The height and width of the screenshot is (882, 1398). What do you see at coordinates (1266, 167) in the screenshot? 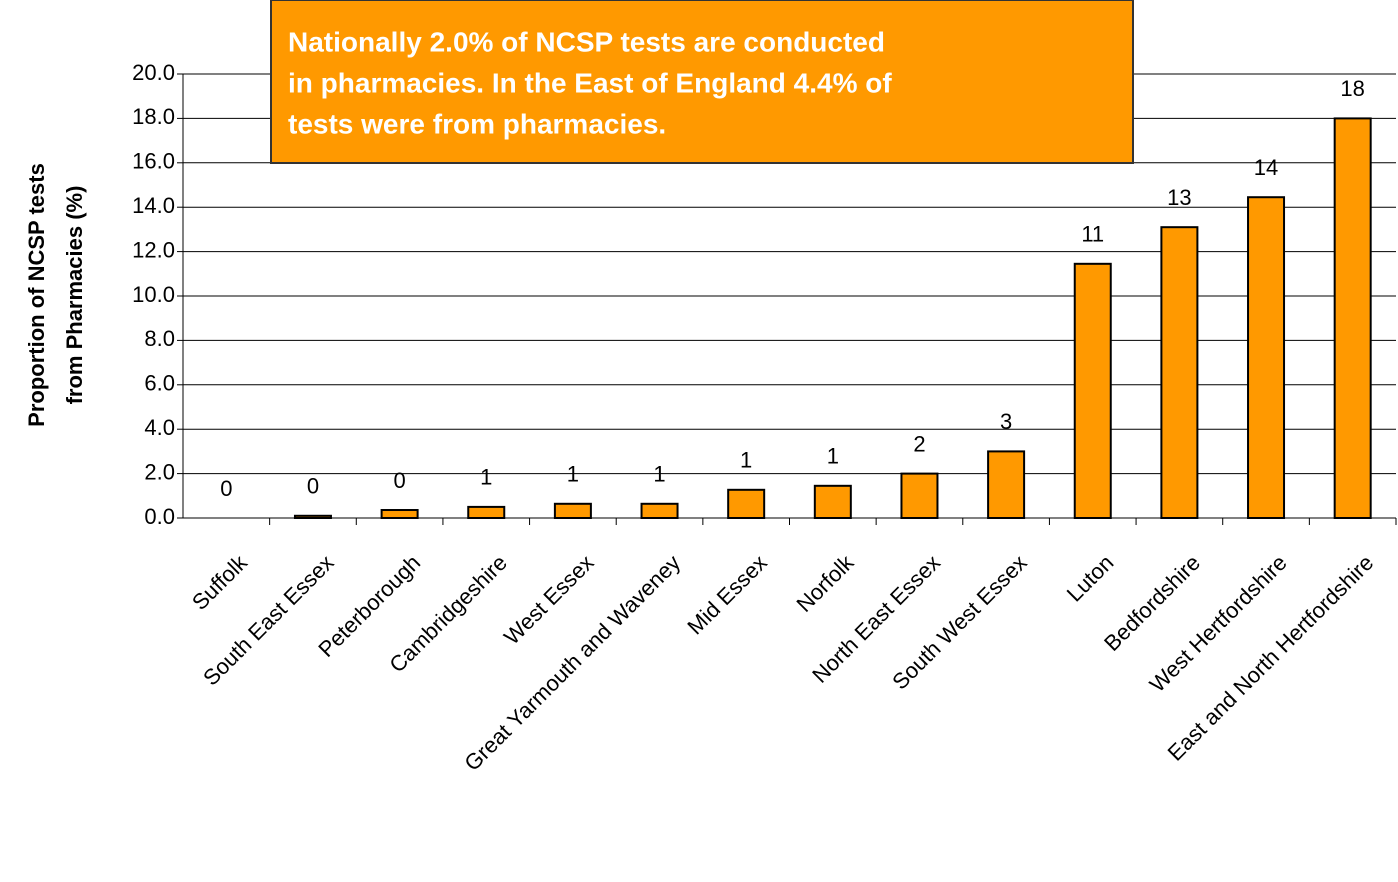
I see `value-label: 14` at bounding box center [1266, 167].